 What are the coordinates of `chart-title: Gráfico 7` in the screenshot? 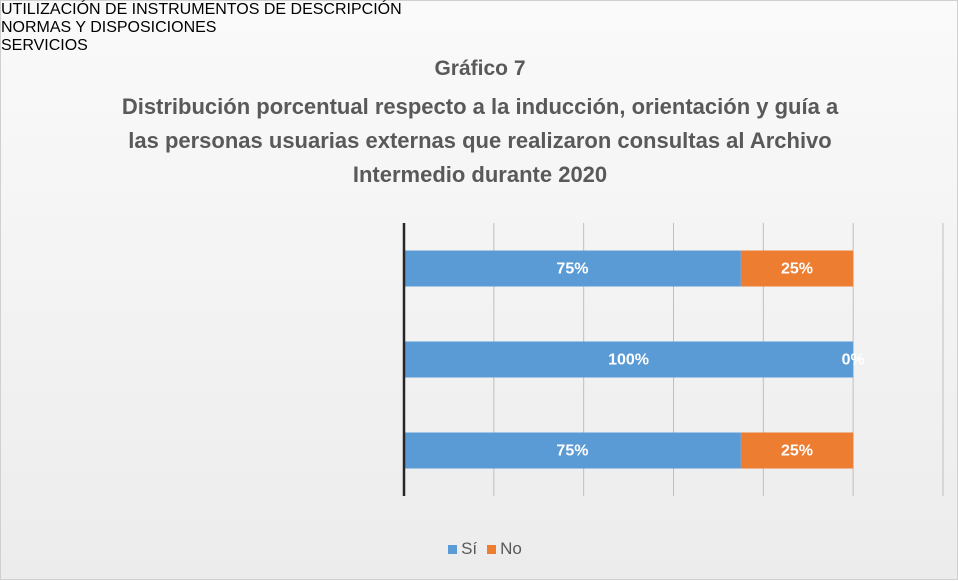 It's located at (480, 68).